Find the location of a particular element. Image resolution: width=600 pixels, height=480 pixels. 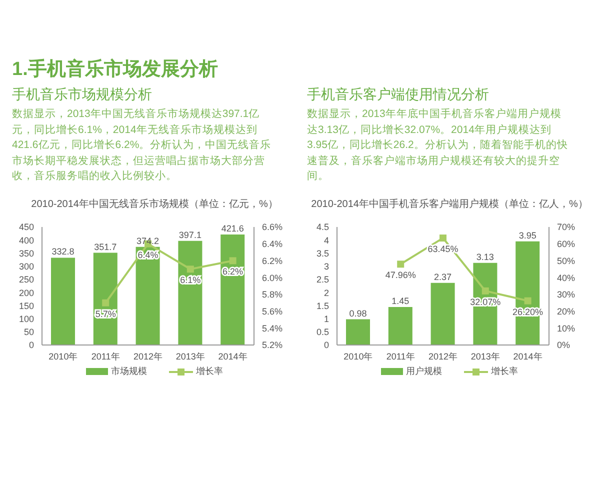

text: 1.手机音乐市场发展分析 is located at coordinates (115, 70).